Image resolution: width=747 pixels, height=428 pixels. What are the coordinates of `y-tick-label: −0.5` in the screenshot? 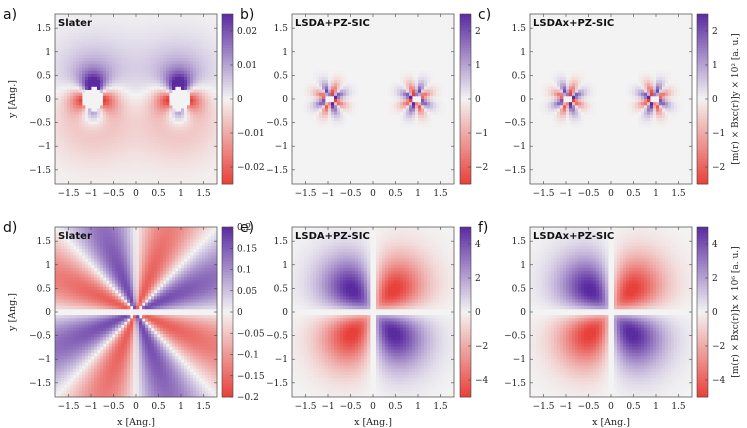 It's located at (40, 124).